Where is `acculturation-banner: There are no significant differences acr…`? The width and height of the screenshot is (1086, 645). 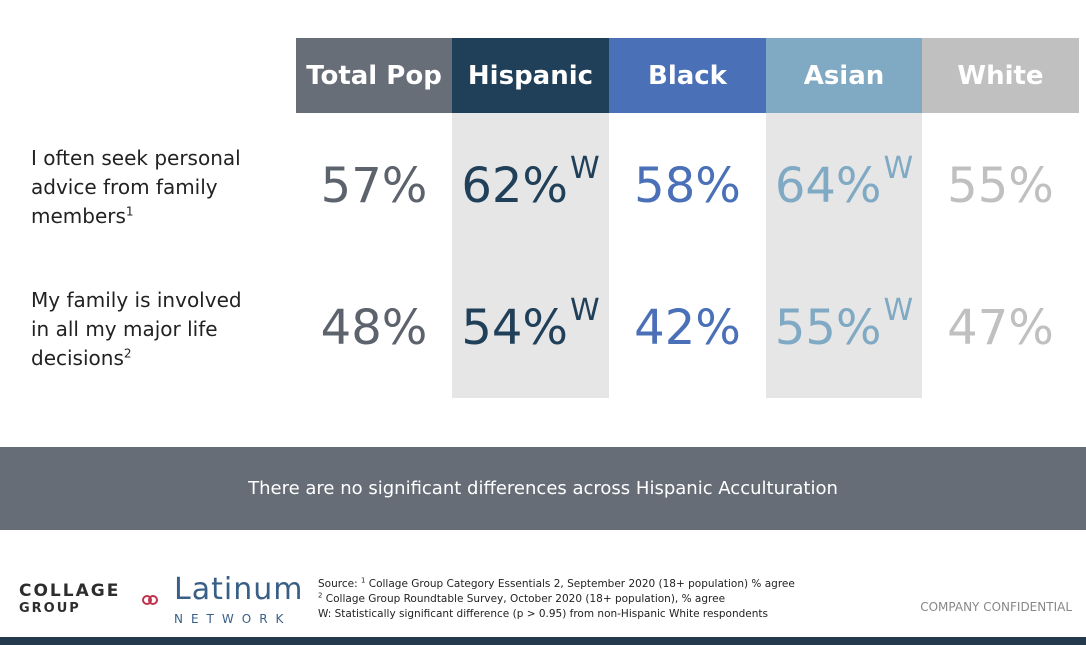
acculturation-banner: There are no significant differences acr… is located at coordinates (543, 488).